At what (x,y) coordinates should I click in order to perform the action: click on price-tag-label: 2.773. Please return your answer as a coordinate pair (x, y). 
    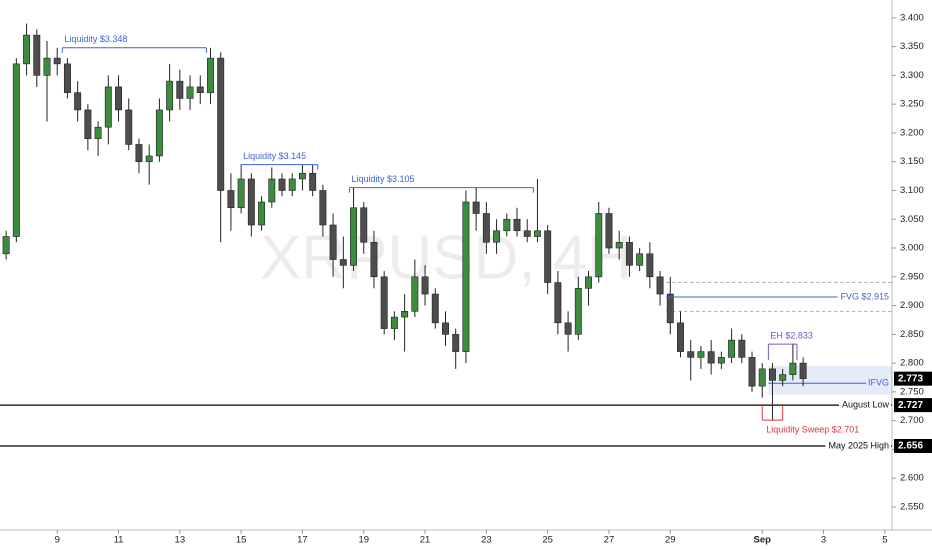
    Looking at the image, I should click on (910, 378).